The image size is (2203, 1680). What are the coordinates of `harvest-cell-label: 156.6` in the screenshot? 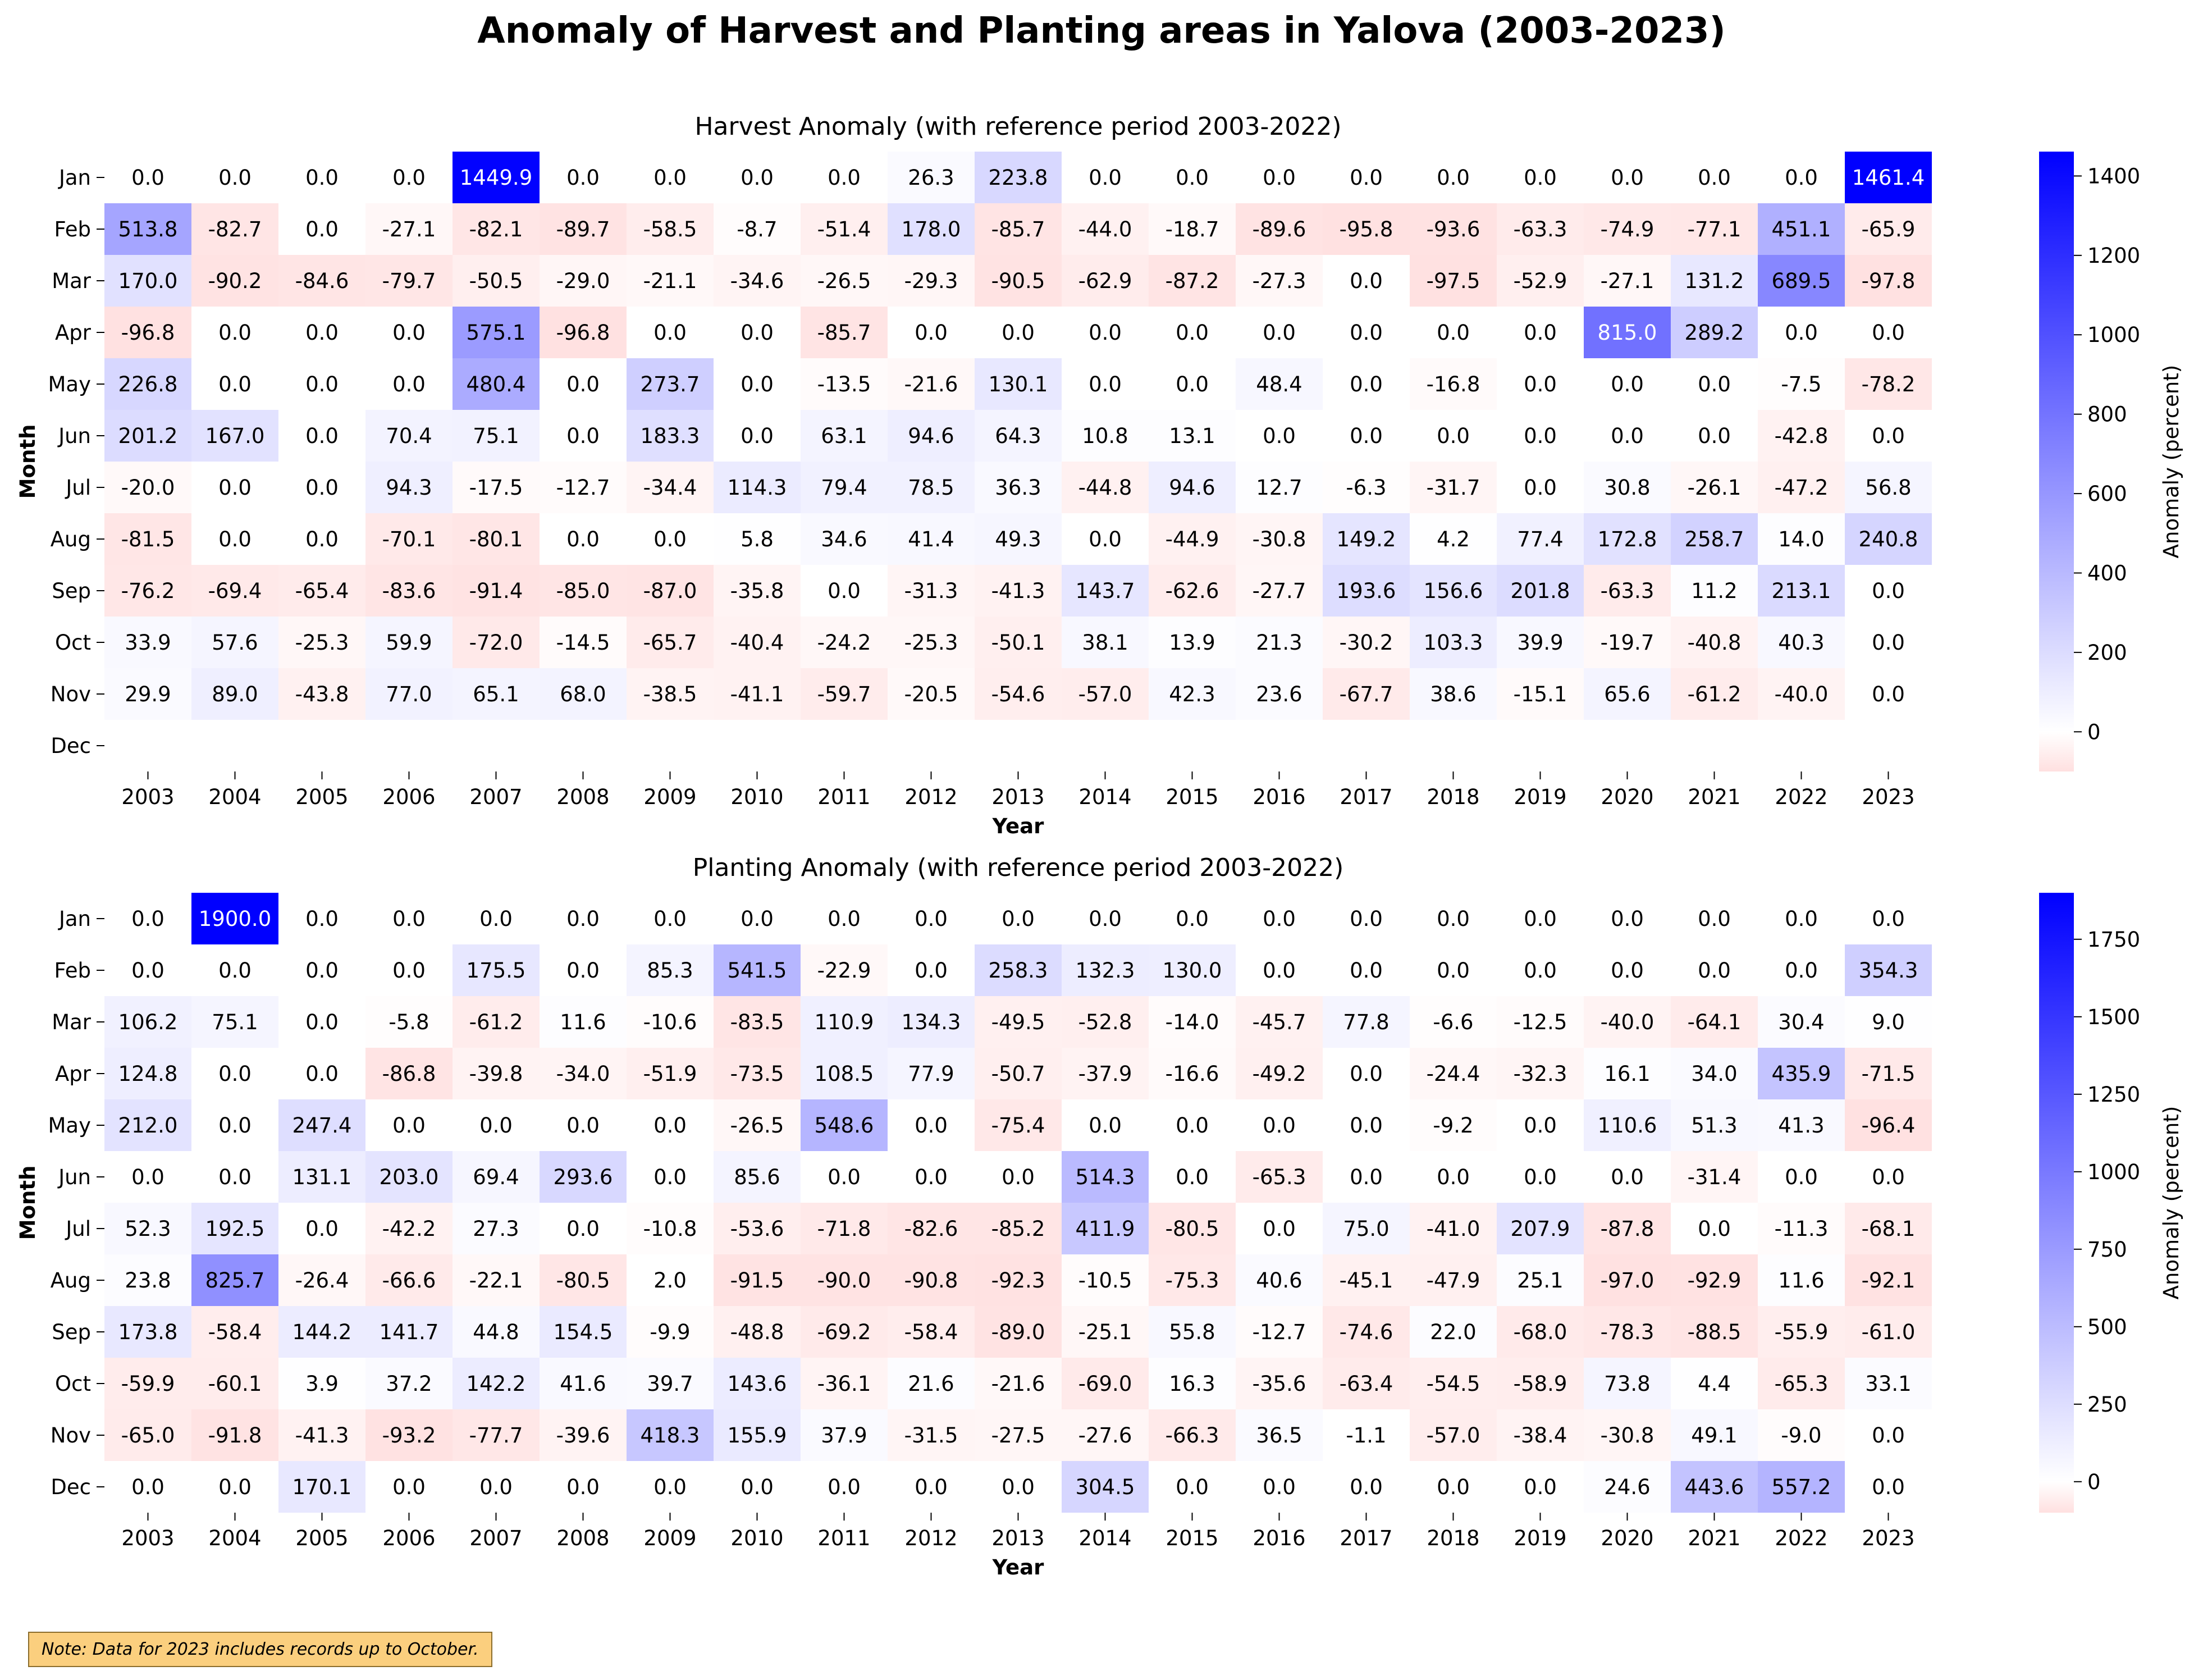 It's located at (1453, 591).